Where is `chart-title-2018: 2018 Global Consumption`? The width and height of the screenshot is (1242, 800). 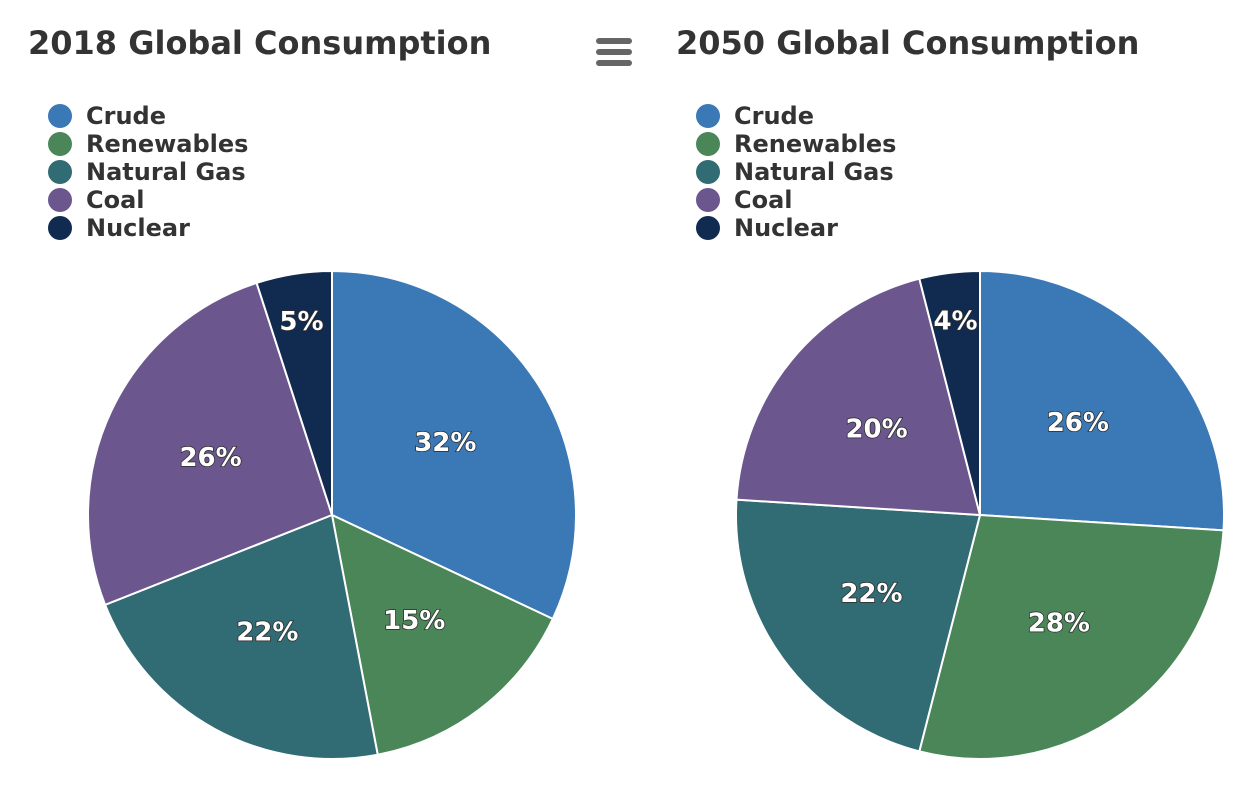
chart-title-2018: 2018 Global Consumption is located at coordinates (260, 43).